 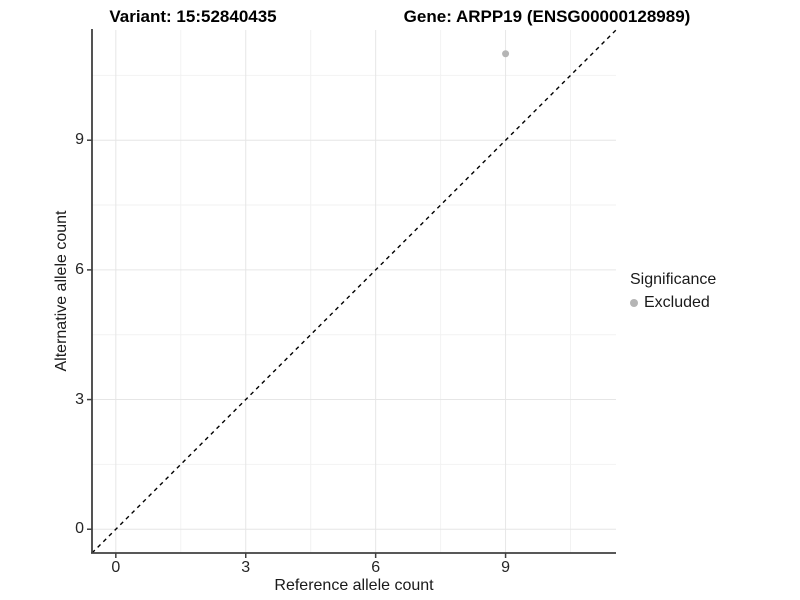 What do you see at coordinates (116, 567) in the screenshot?
I see `x-tick-label: 0` at bounding box center [116, 567].